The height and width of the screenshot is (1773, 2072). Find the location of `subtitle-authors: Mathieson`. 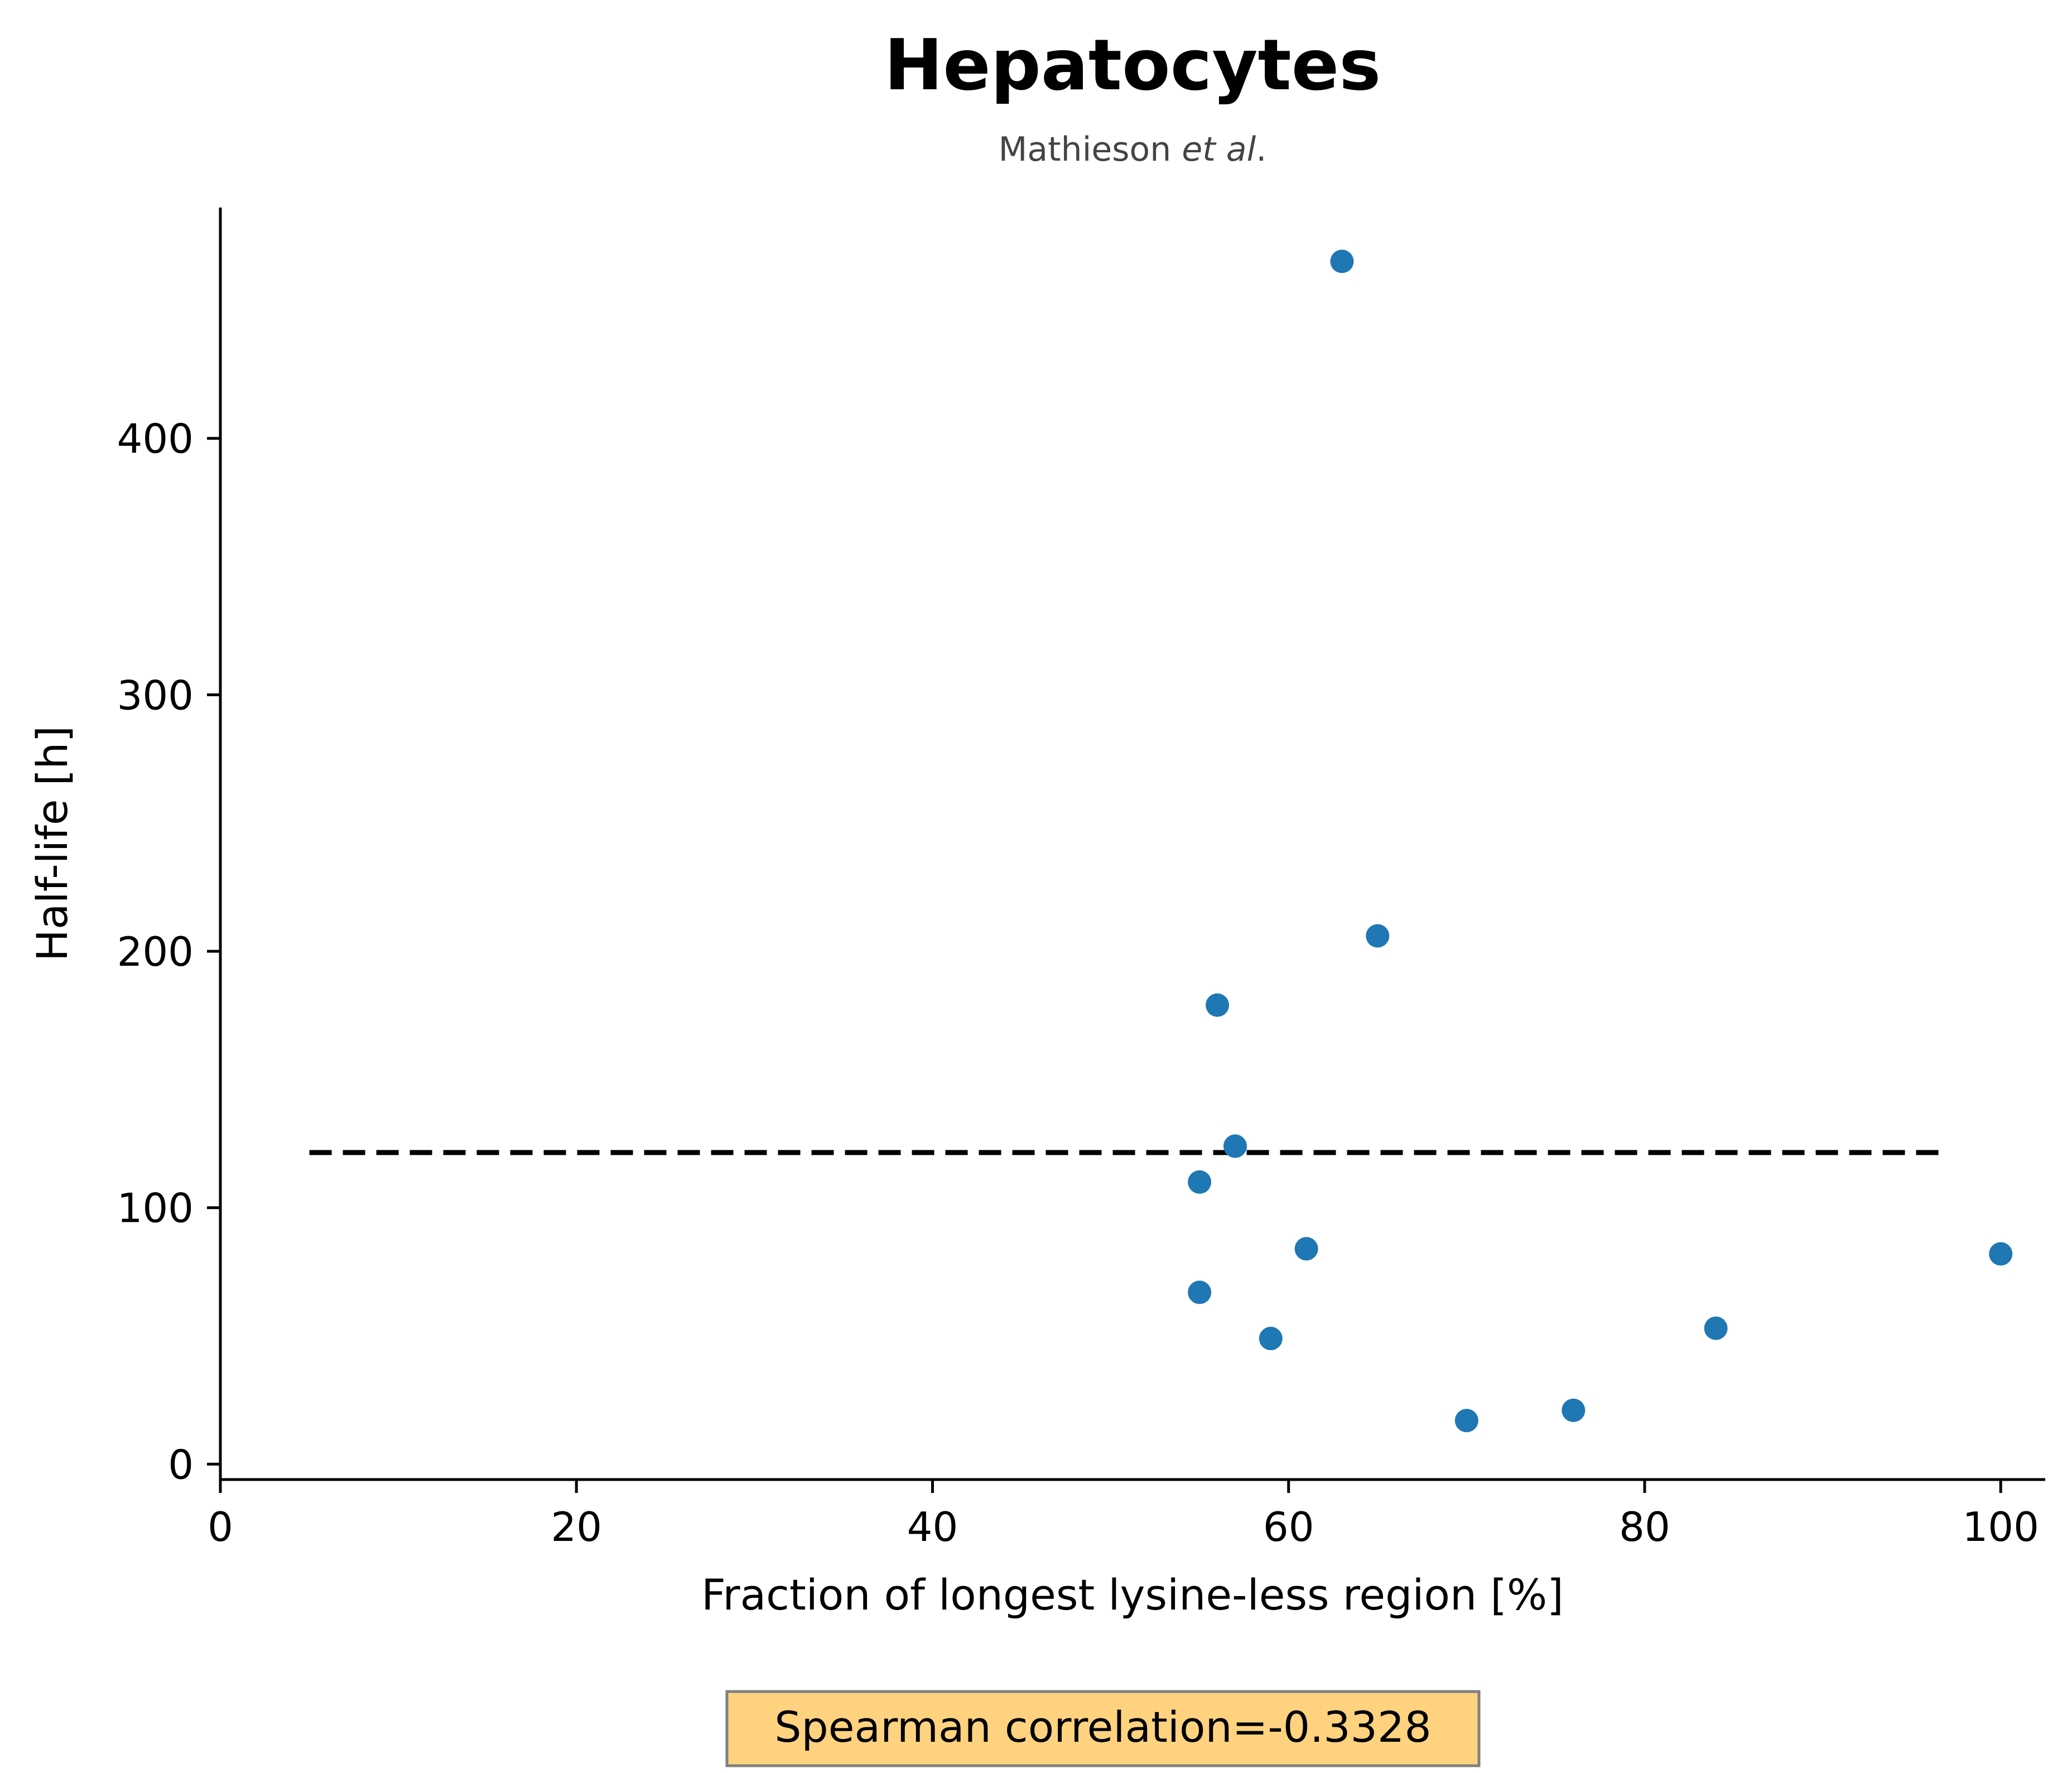

subtitle-authors: Mathieson is located at coordinates (1090, 150).